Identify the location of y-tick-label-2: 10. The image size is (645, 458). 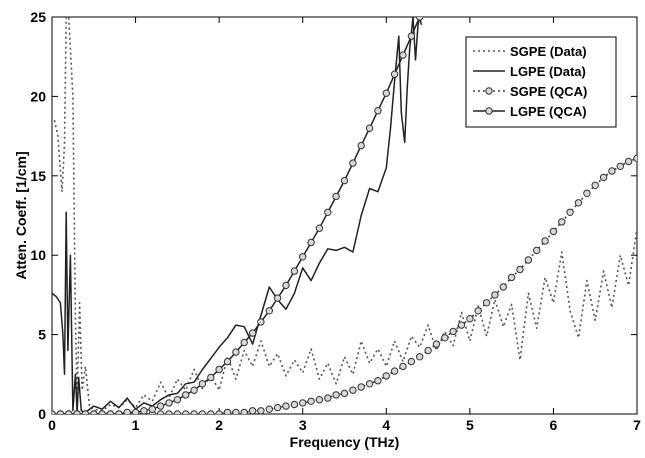
(38, 255).